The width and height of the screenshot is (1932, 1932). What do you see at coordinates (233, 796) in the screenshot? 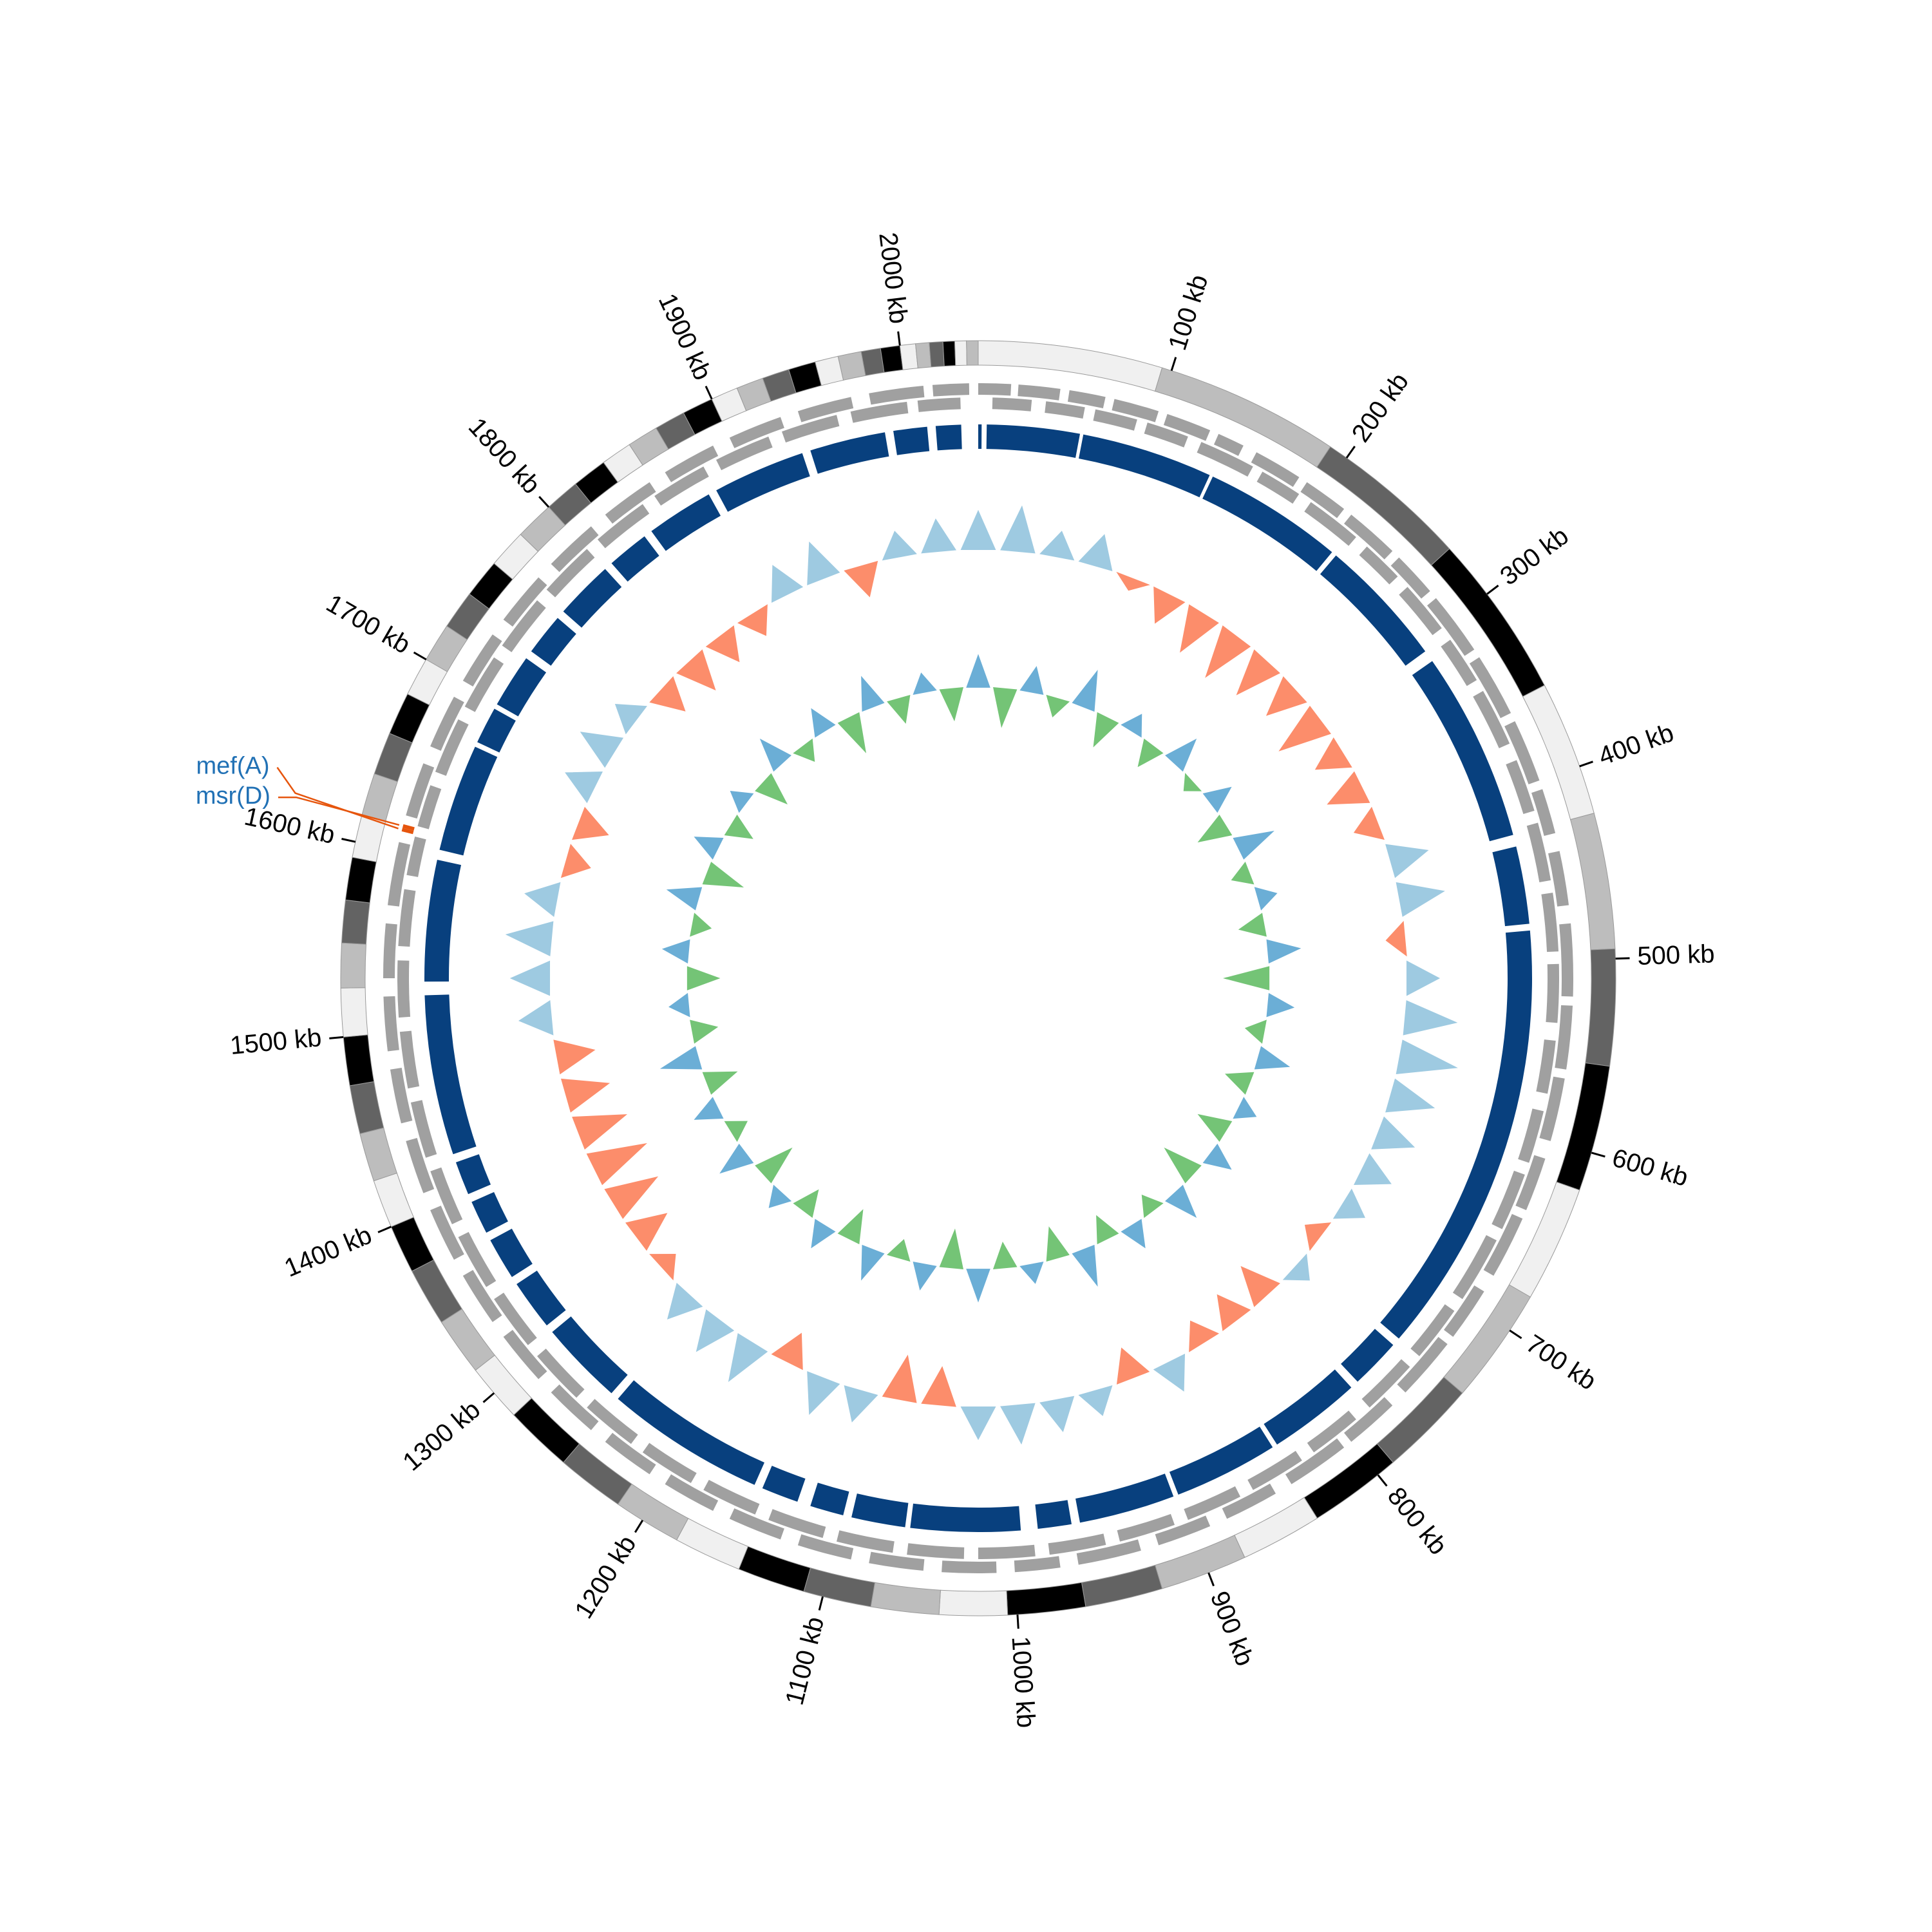
I see `gene-label: msr(D)` at bounding box center [233, 796].